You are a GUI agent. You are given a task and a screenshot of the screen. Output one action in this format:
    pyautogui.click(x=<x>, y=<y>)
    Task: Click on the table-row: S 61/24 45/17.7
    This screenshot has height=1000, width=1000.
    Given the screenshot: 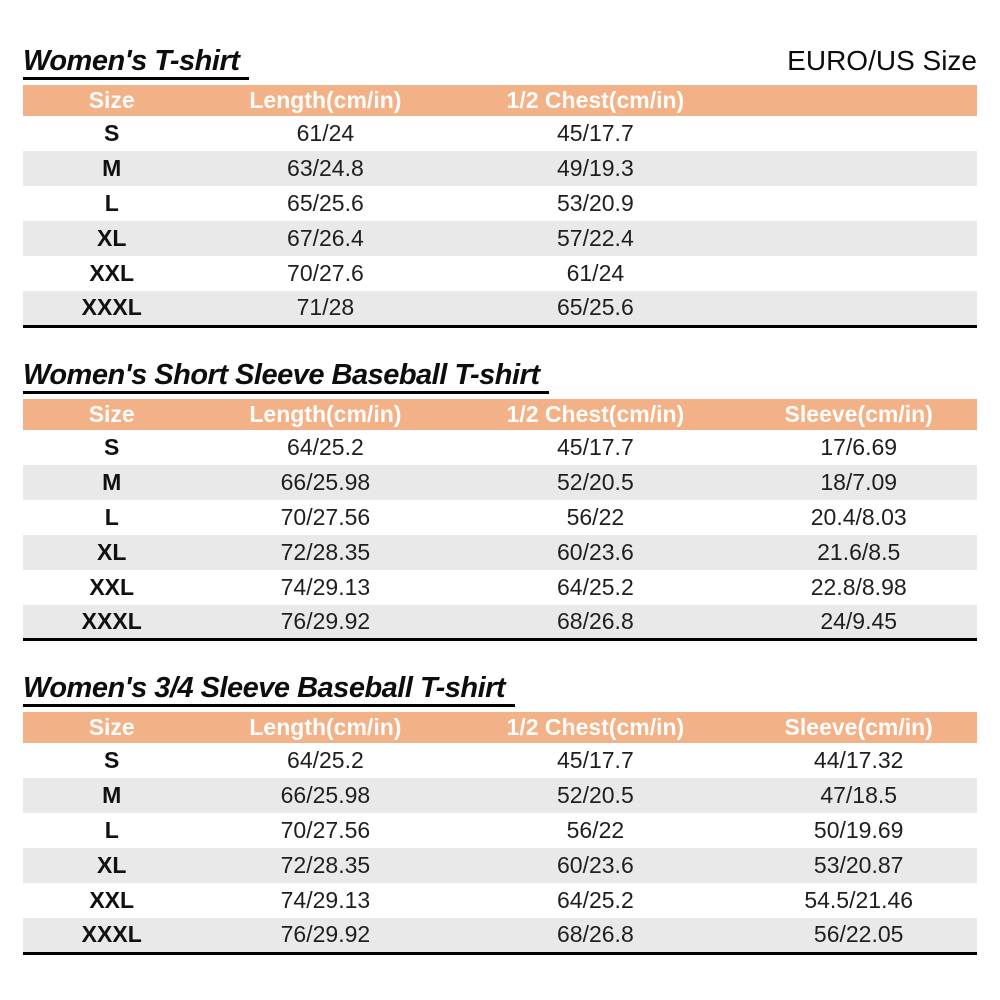 What is the action you would take?
    pyautogui.click(x=500, y=133)
    